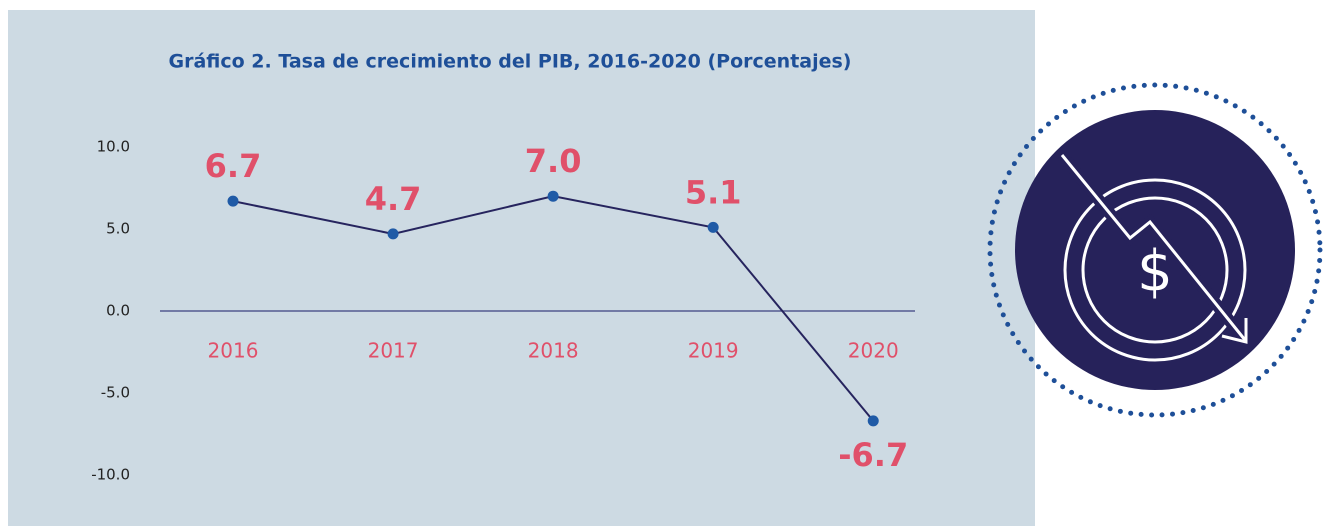  Describe the element at coordinates (553, 161) in the screenshot. I see `data-label: 7.0` at that location.